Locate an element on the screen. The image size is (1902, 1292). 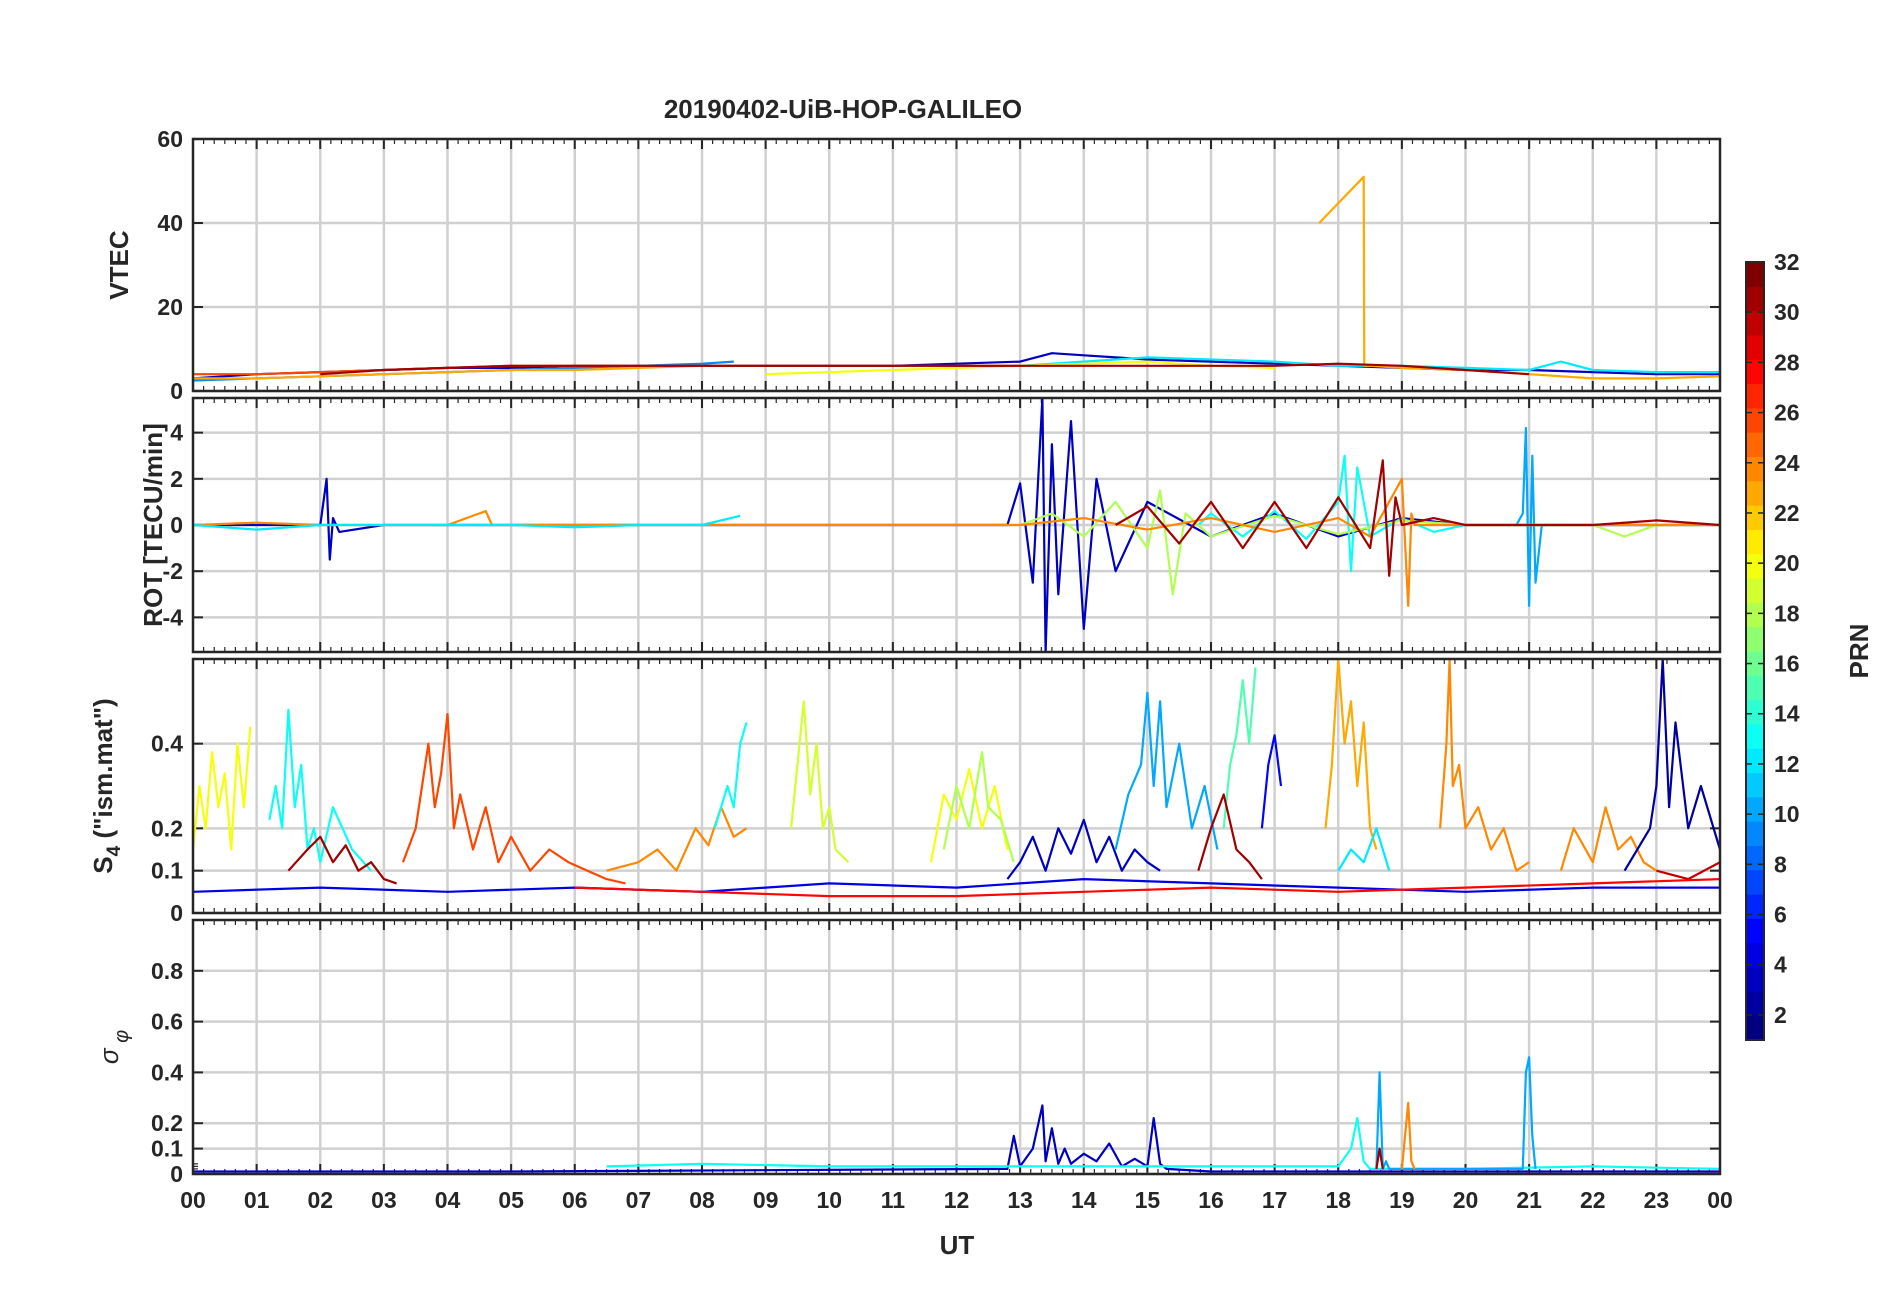
colorbar-tick-label: 12 is located at coordinates (1787, 764).